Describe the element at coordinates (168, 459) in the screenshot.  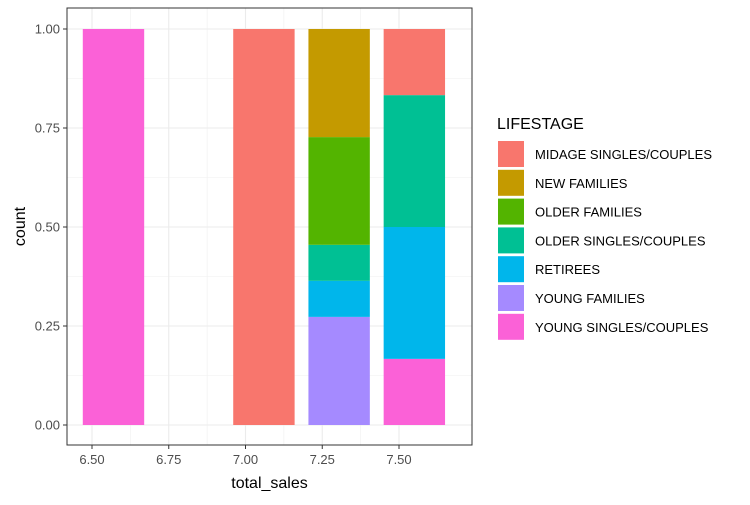
I see `x-tick-label: 6.75` at that location.